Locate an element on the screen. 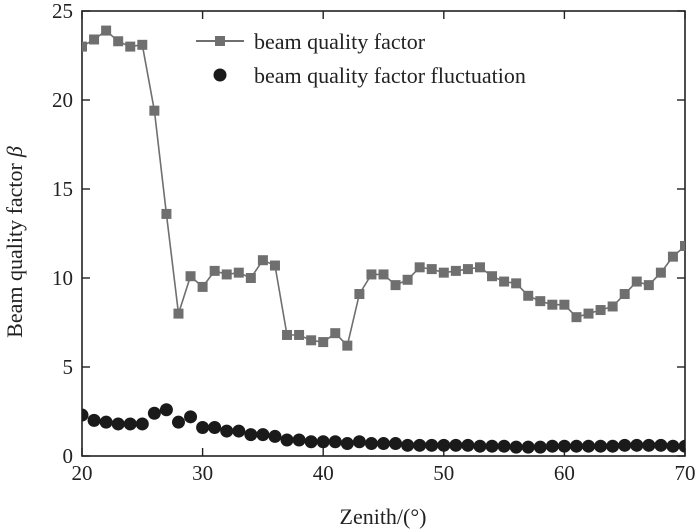  legend-label-beam-quality-factor: beam quality factor is located at coordinates (340, 41).